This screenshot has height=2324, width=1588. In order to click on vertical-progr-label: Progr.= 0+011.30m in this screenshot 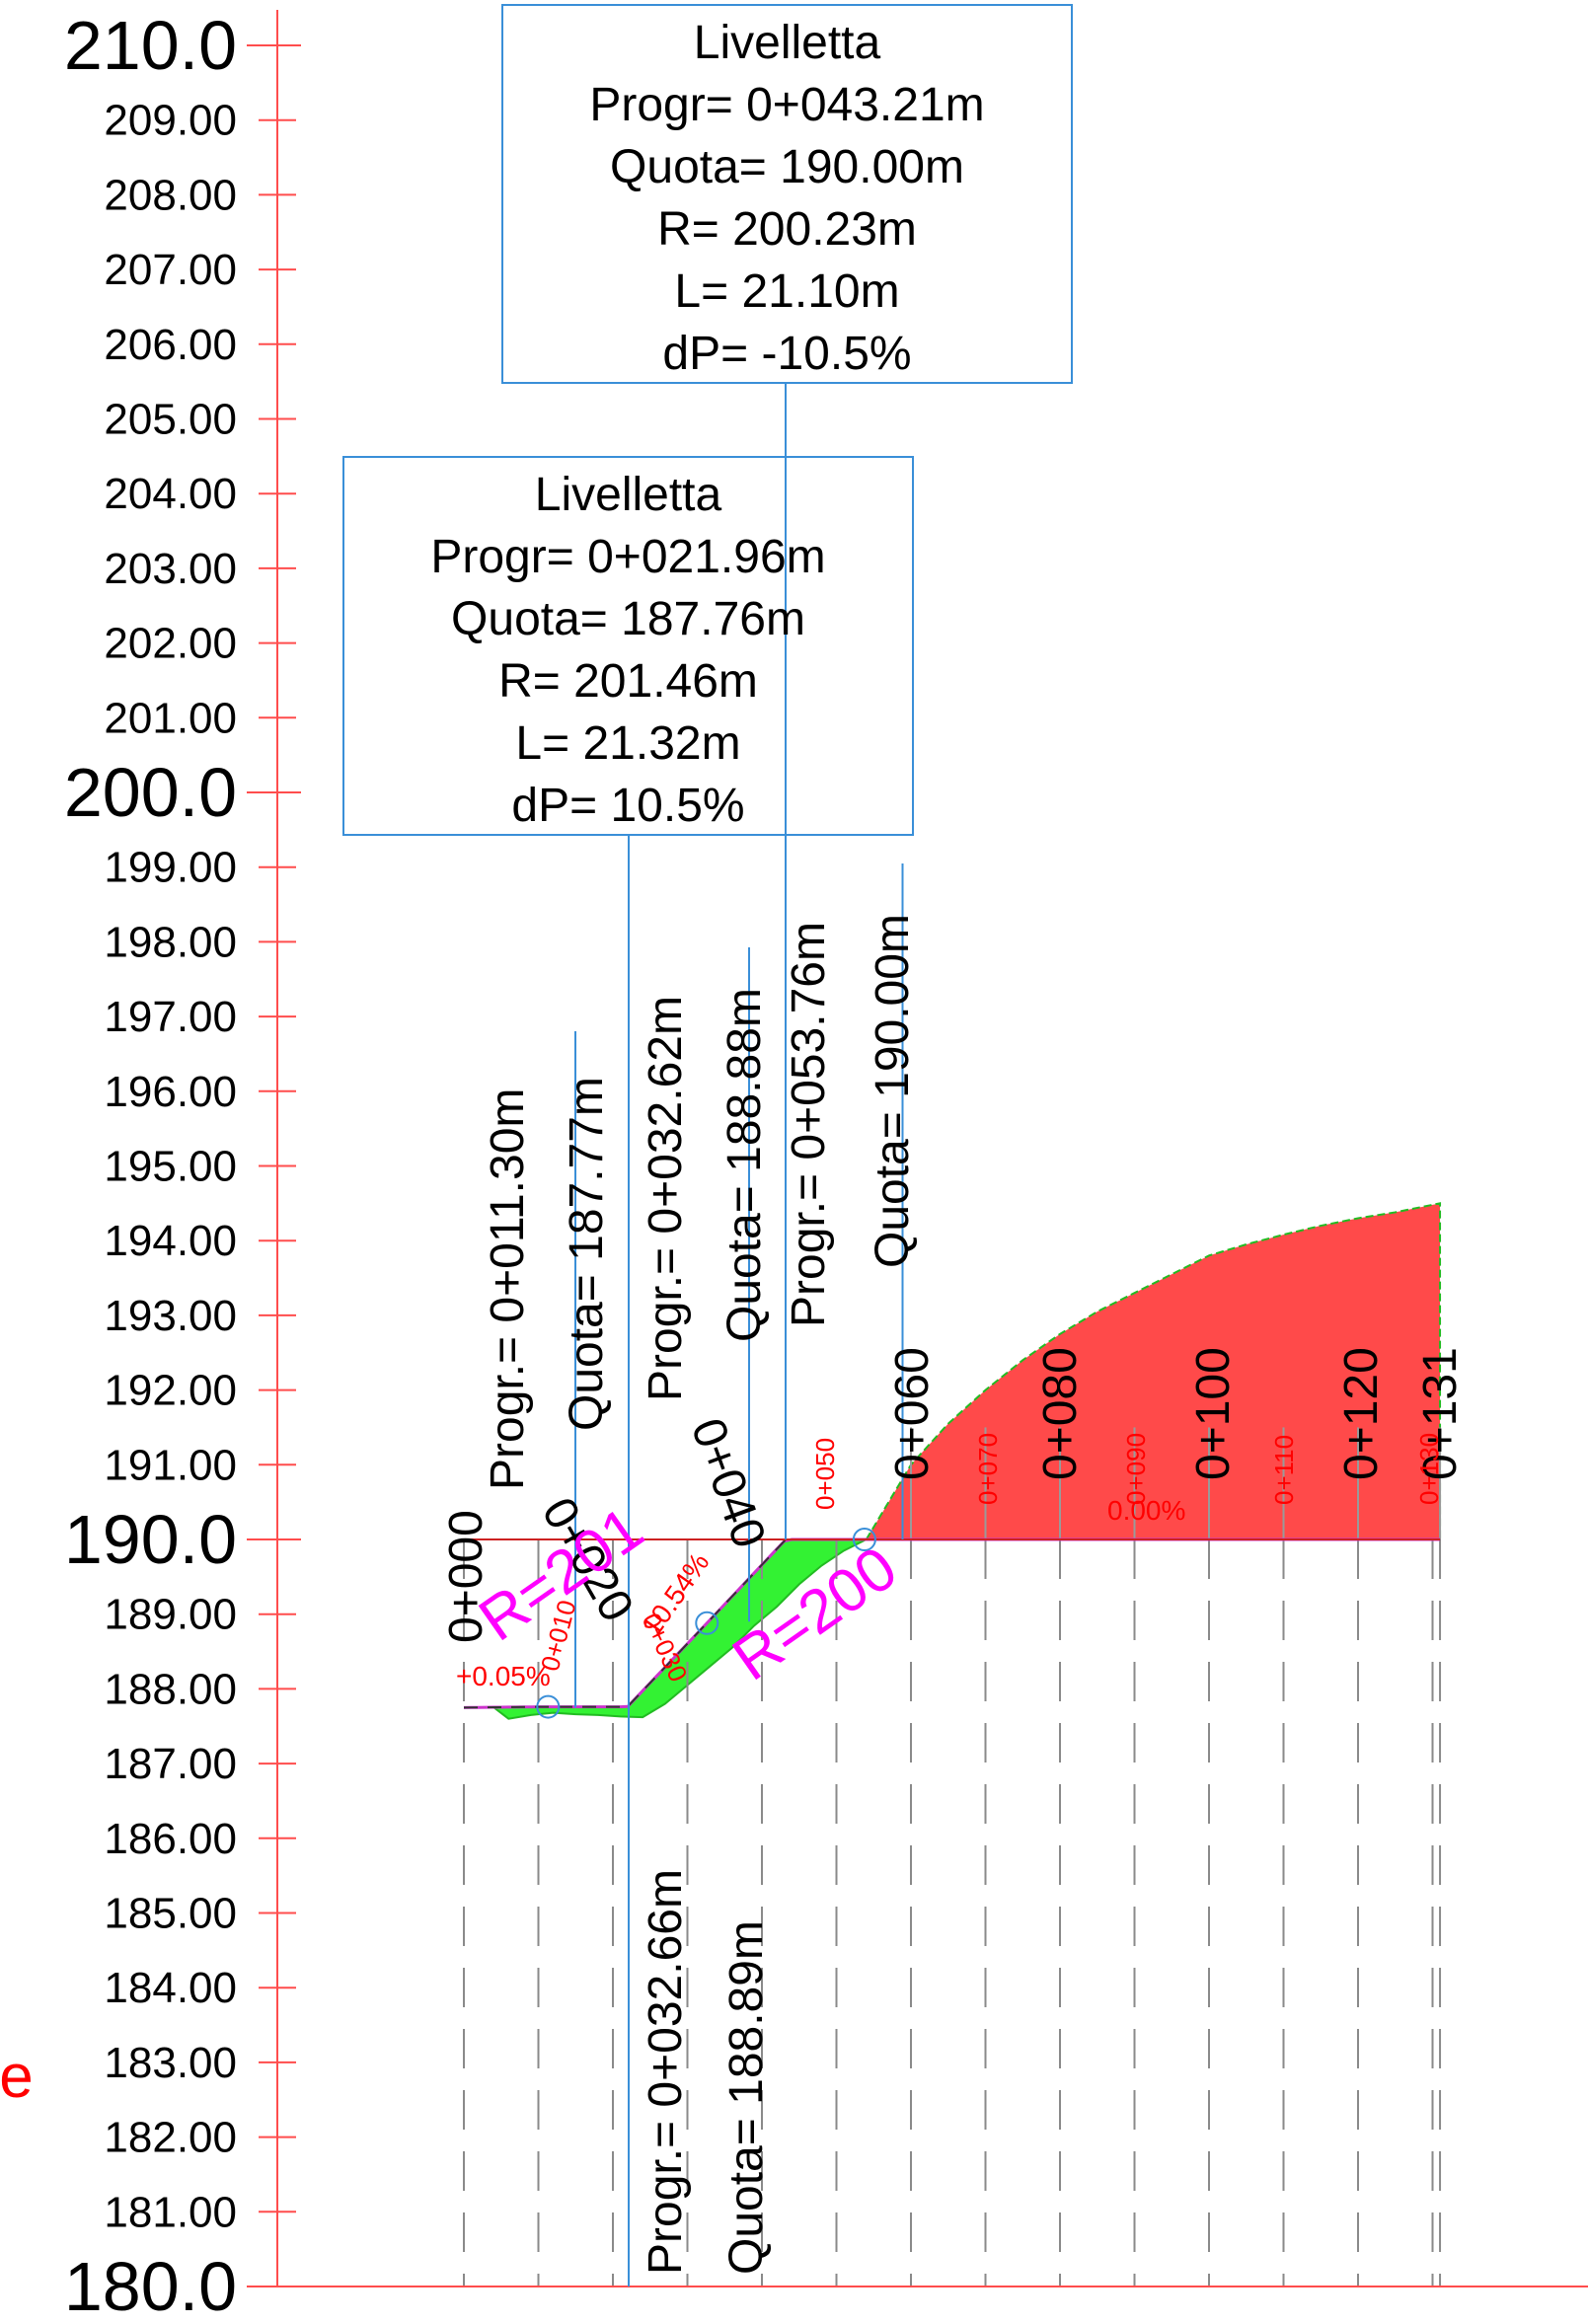, I will do `click(508, 1289)`.